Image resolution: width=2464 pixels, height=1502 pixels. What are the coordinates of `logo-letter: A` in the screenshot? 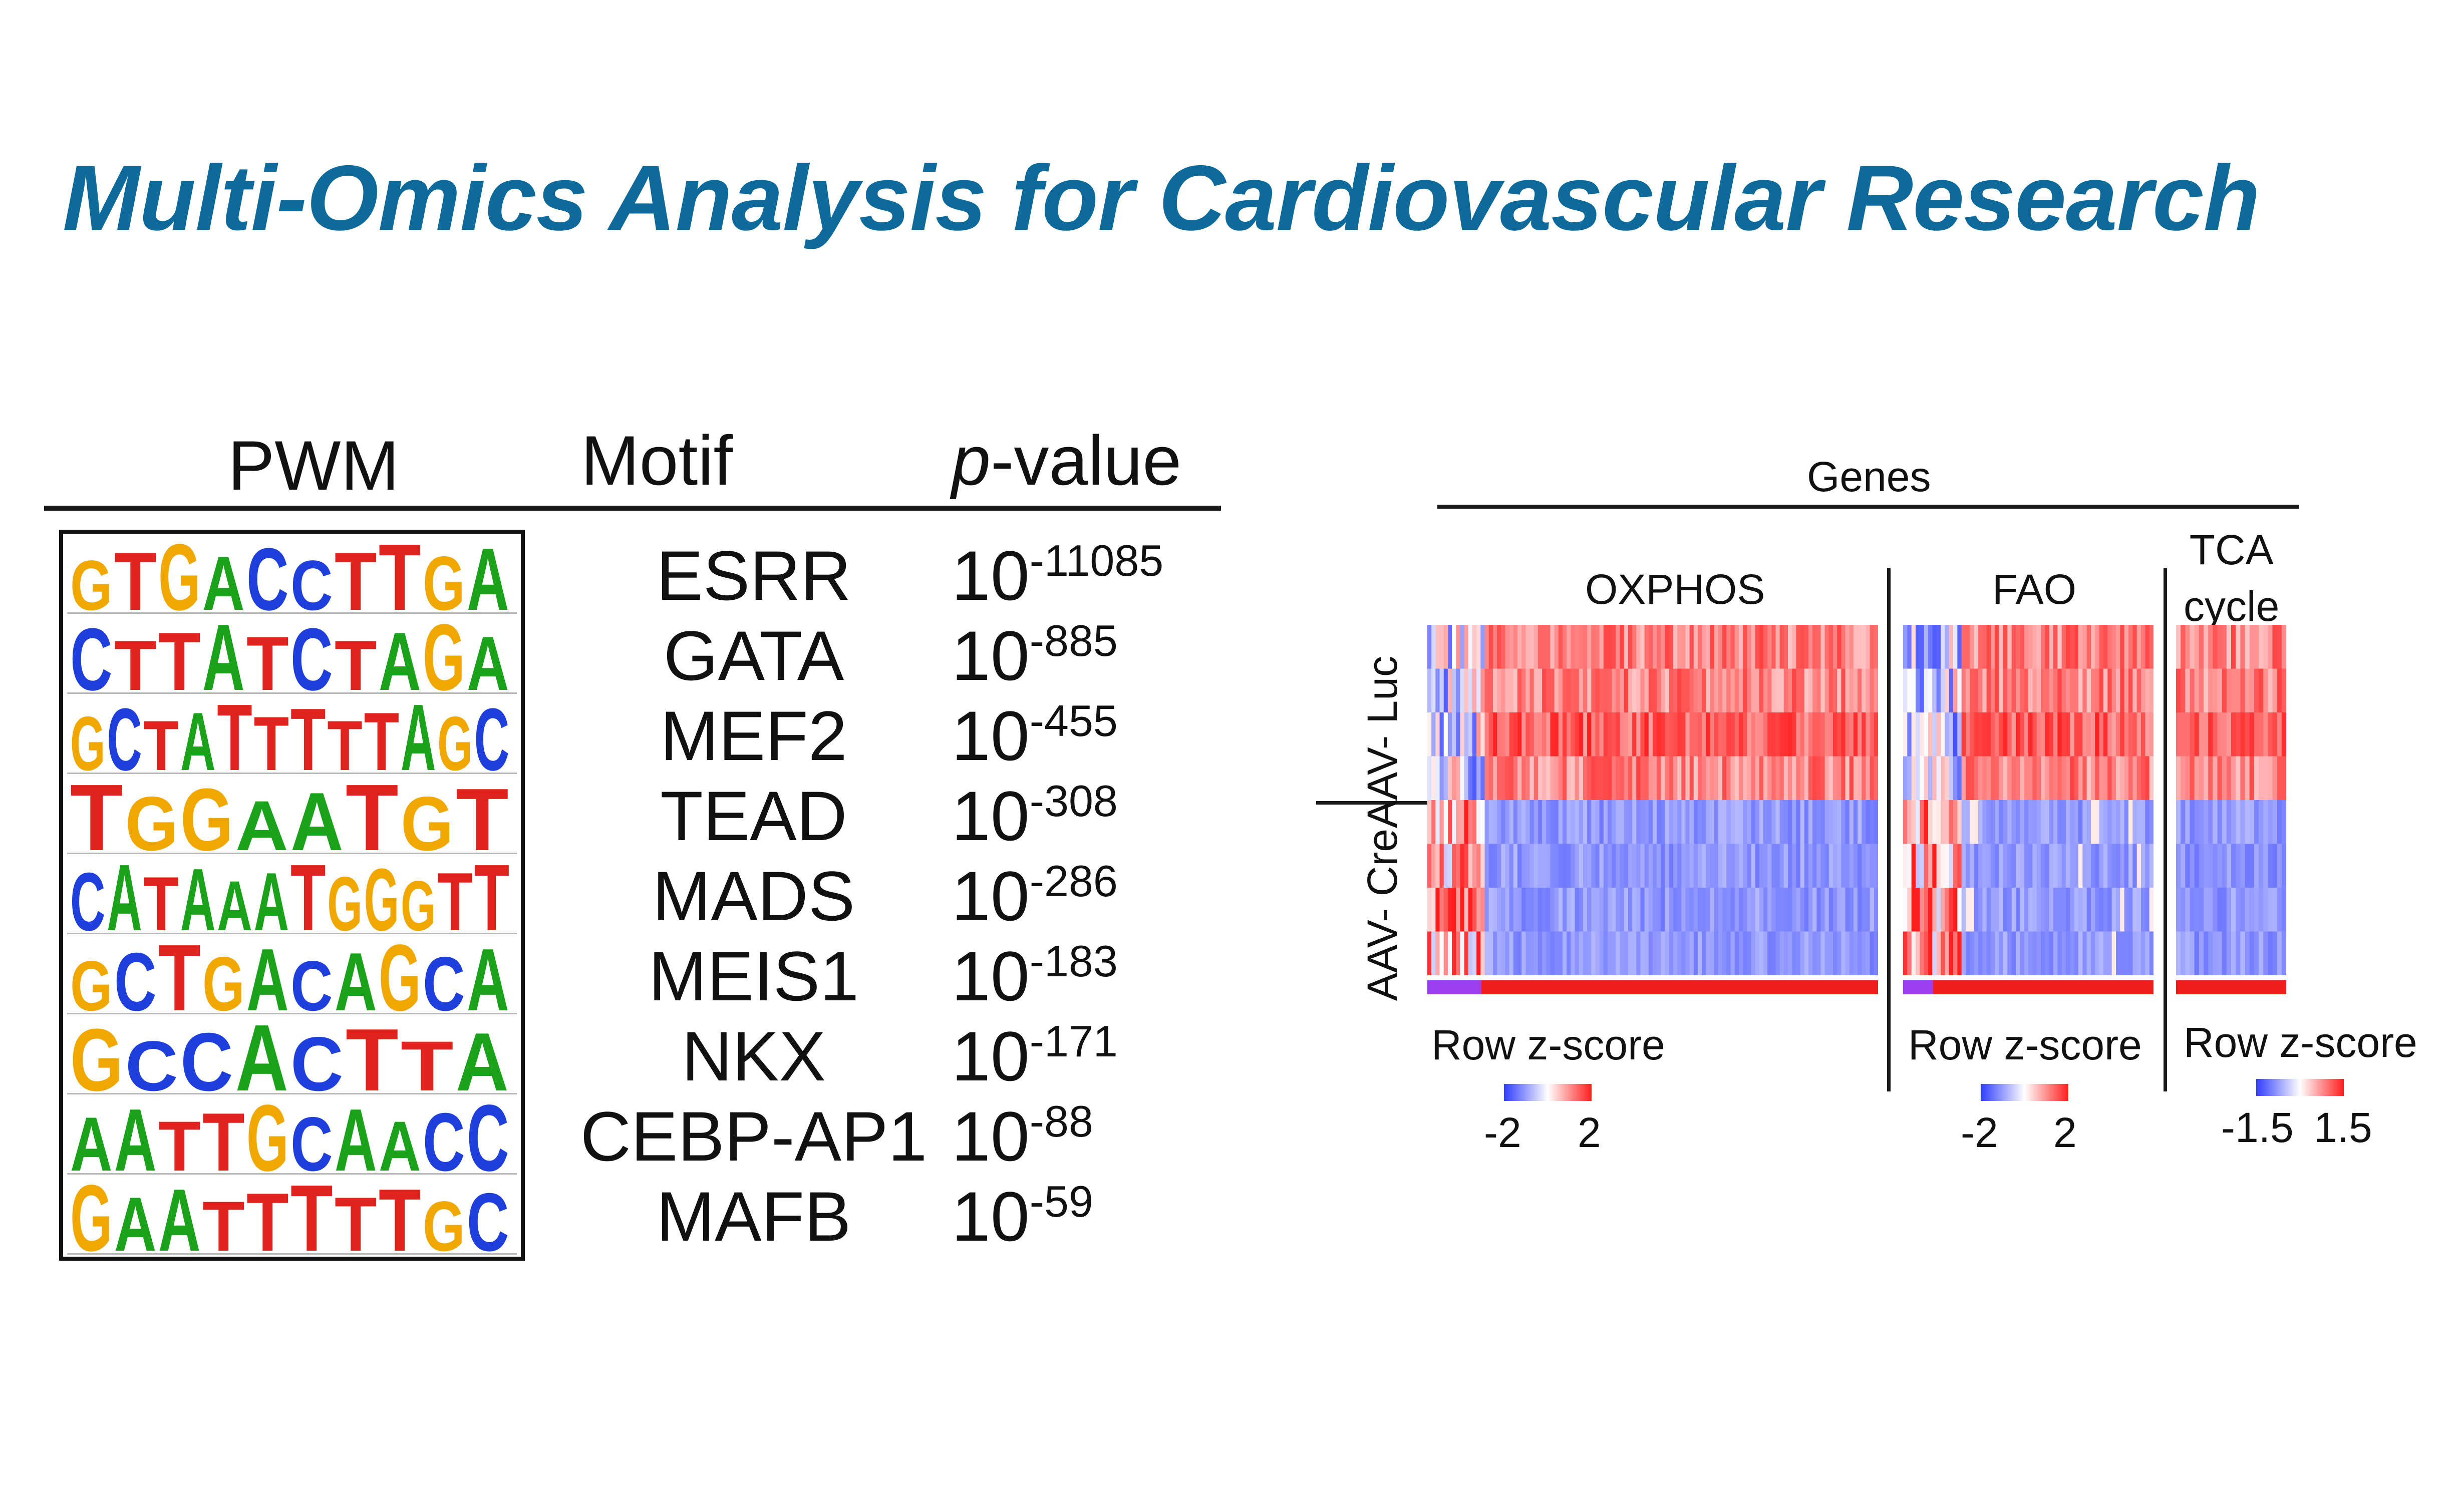 It's located at (179, 1215).